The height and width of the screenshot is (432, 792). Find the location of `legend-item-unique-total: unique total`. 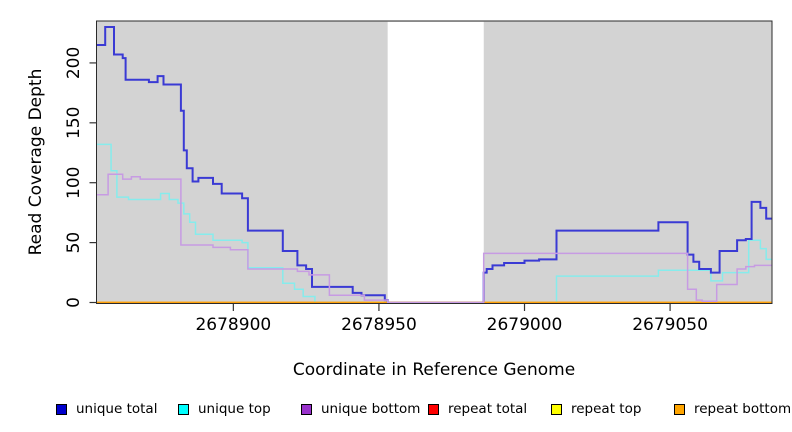

legend-item-unique-total: unique total is located at coordinates (106, 409).